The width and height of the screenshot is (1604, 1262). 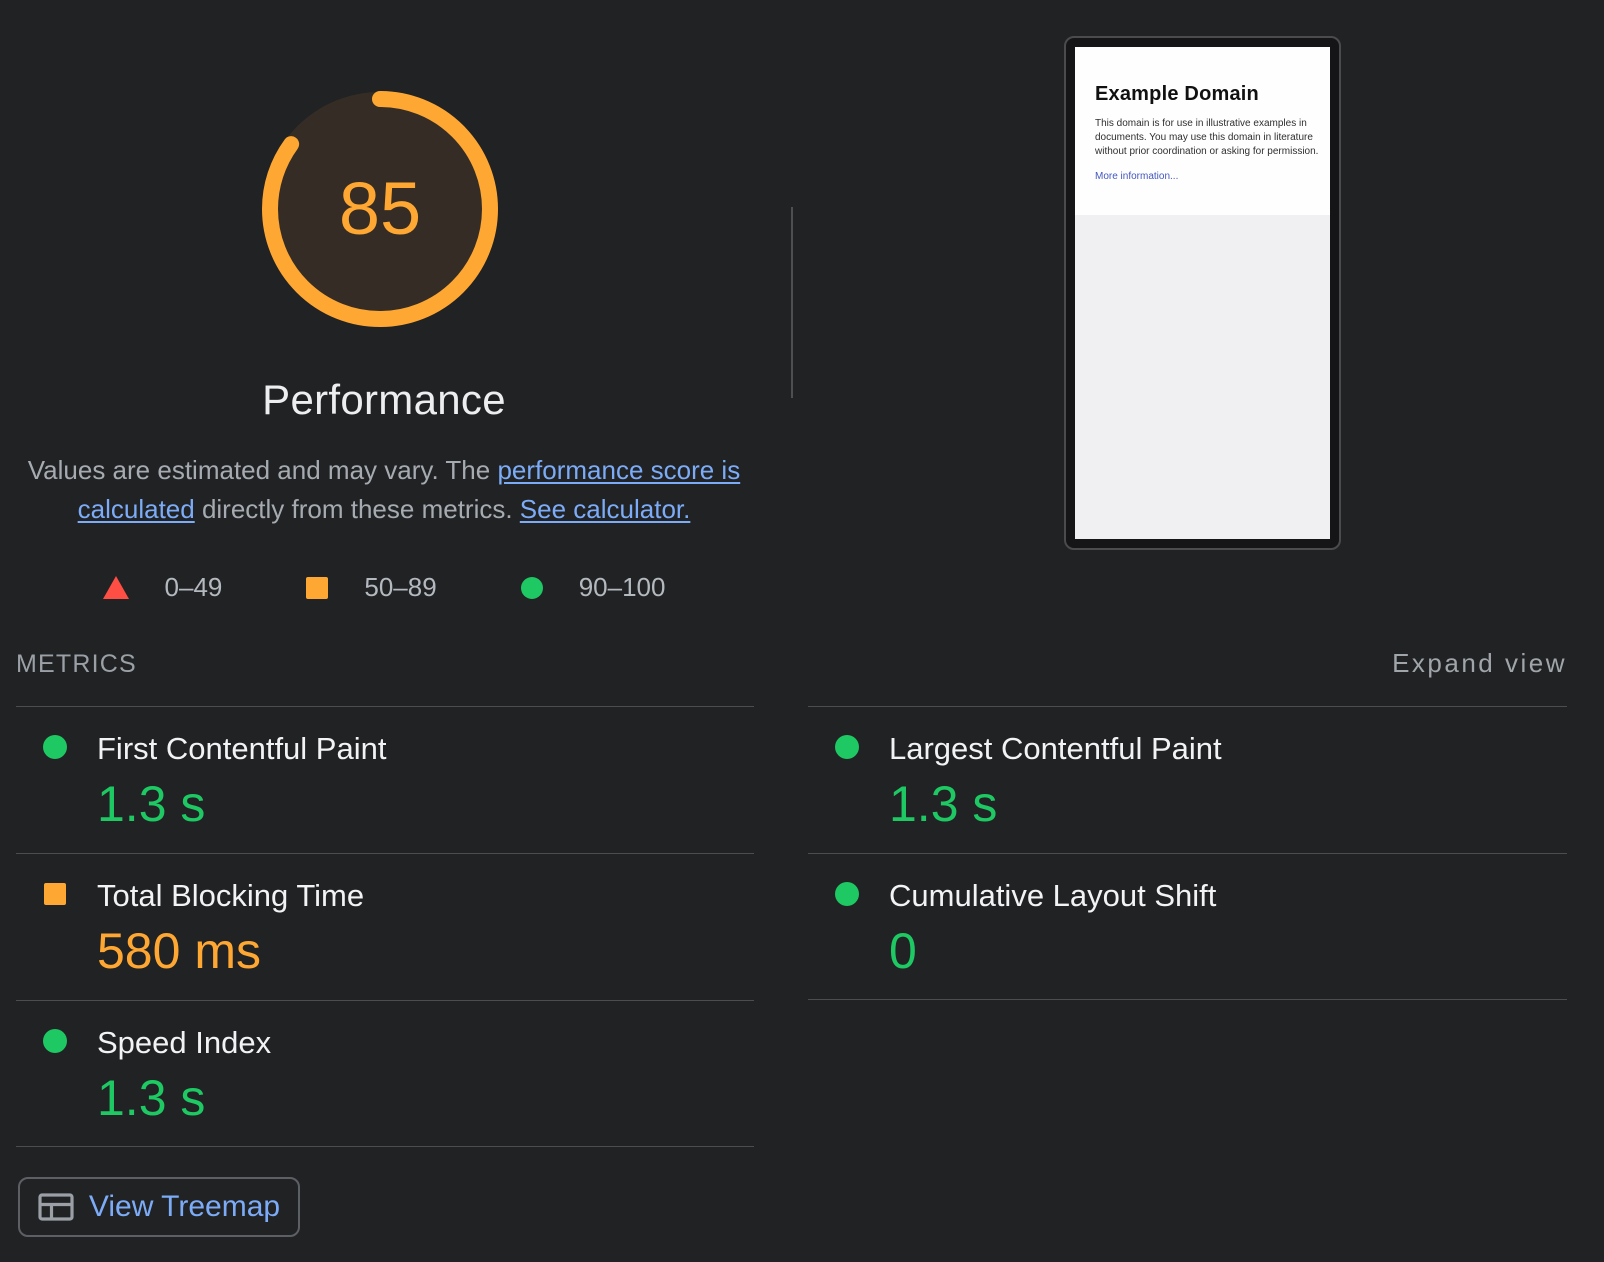 I want to click on metric-name: First Contentful Paint, so click(x=242, y=748).